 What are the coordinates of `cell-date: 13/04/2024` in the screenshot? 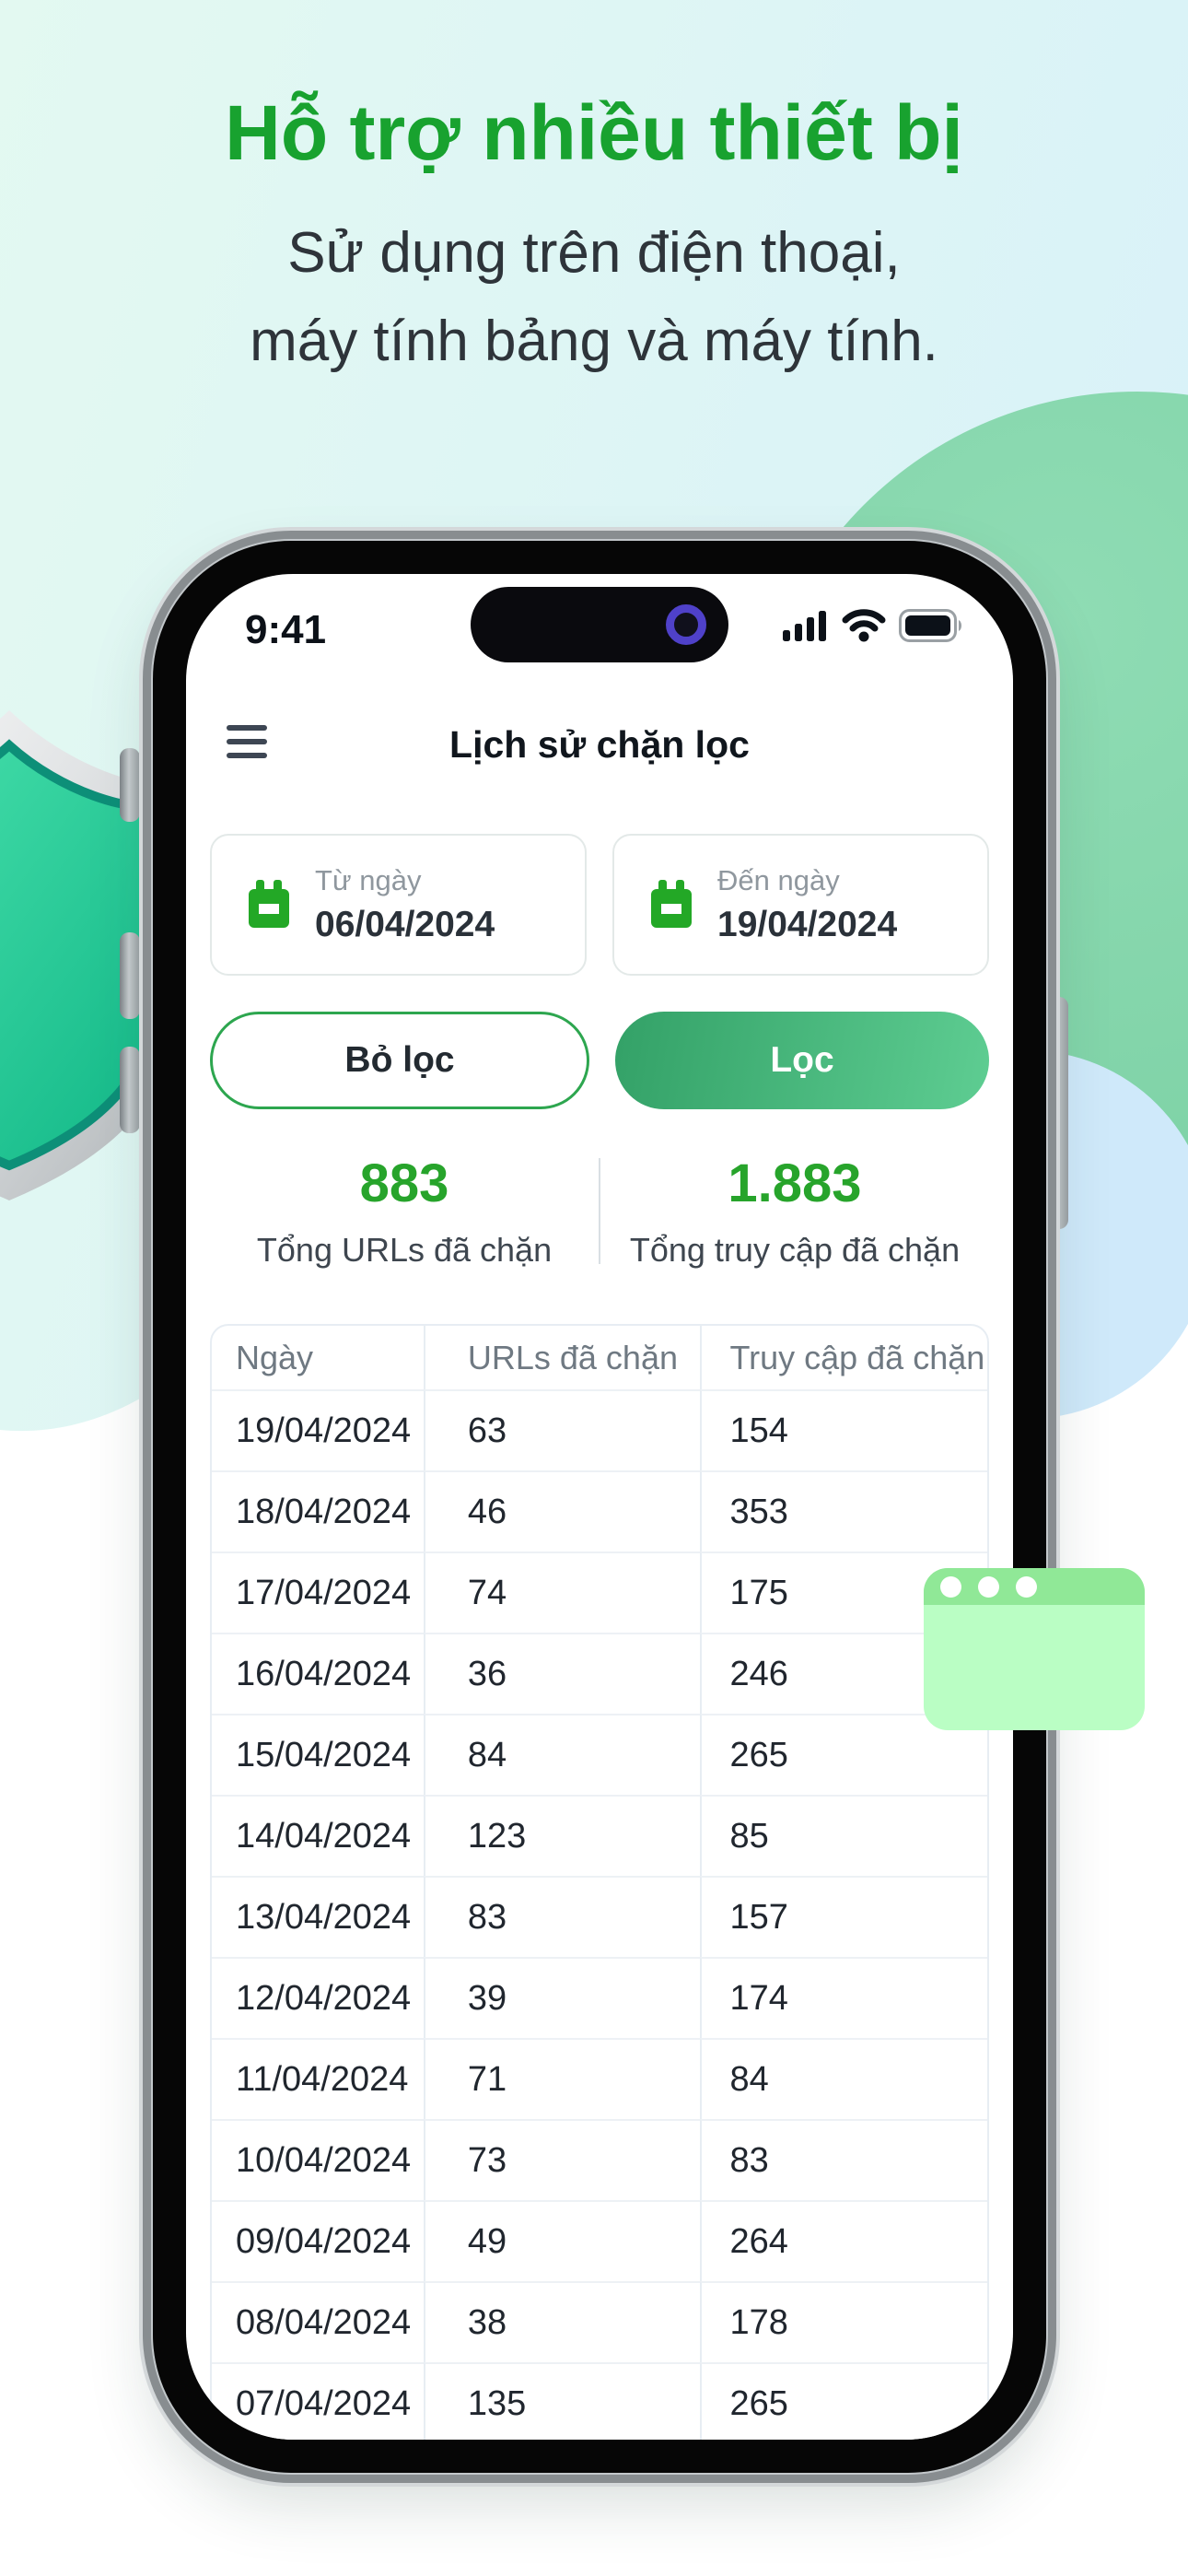 It's located at (318, 1916).